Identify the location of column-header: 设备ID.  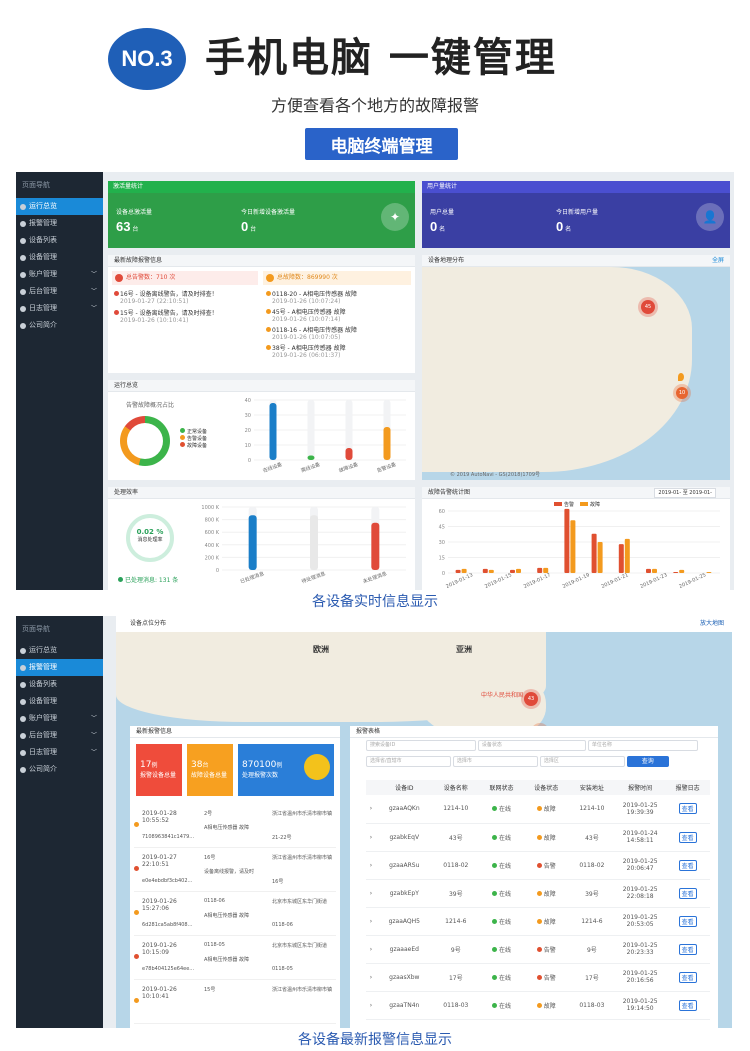
(404, 787).